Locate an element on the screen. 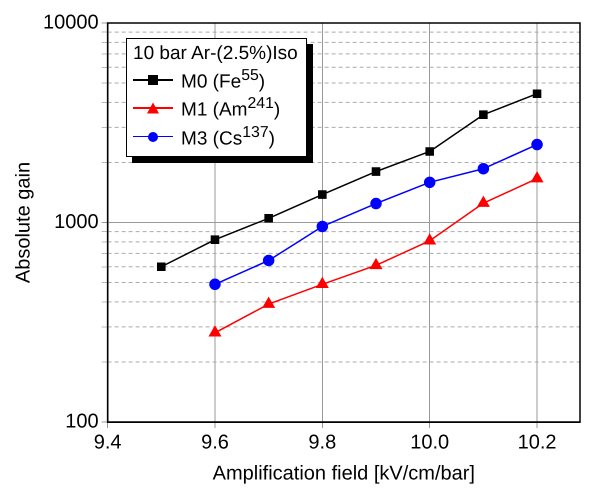  y-tick-label: 100 is located at coordinates (82, 421).